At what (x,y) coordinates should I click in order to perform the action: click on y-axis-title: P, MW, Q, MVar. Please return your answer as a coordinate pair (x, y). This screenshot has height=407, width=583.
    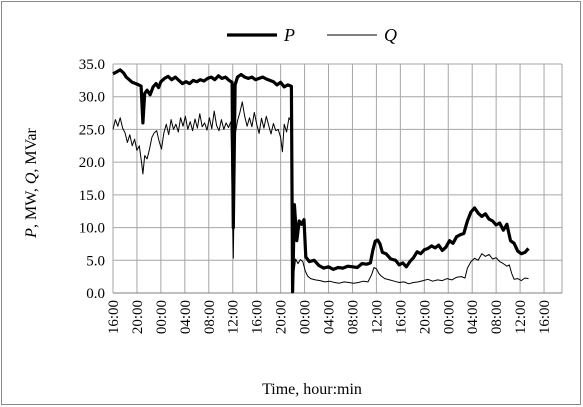
    Looking at the image, I should click on (31, 183).